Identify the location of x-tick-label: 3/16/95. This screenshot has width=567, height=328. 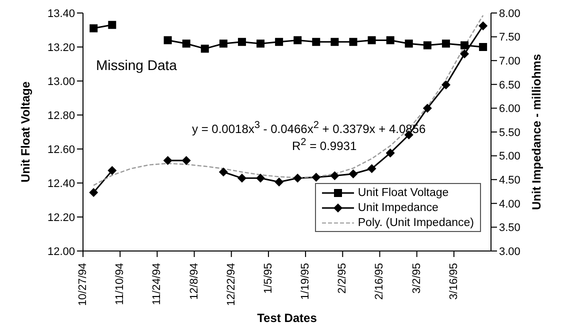
(454, 281).